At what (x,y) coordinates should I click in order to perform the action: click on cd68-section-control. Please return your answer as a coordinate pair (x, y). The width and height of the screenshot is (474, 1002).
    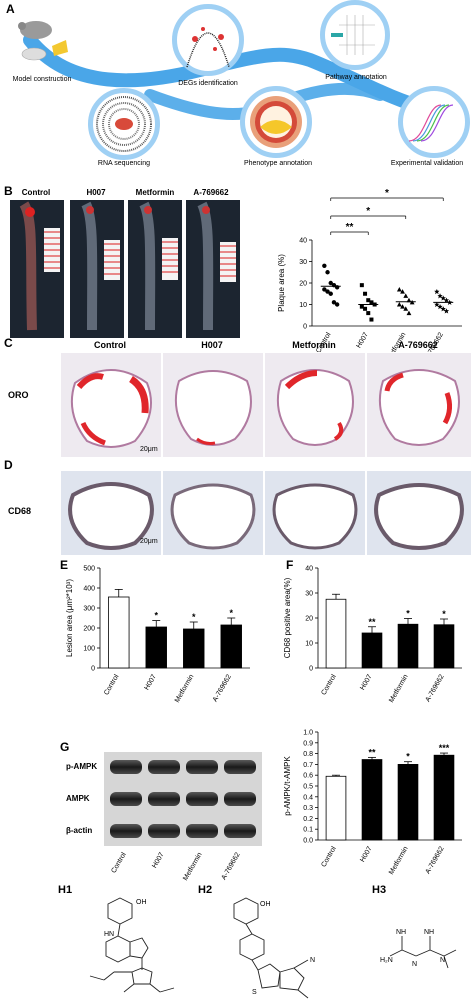
    Looking at the image, I should click on (111, 513).